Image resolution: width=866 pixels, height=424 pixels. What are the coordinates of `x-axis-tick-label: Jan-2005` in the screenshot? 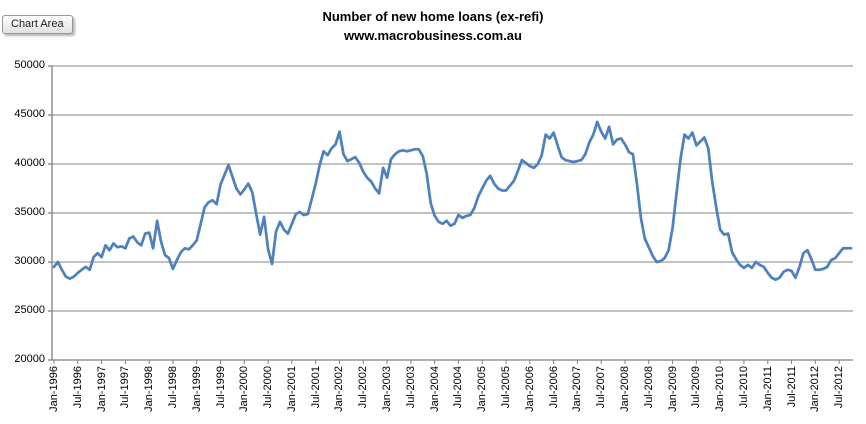 It's located at (482, 389).